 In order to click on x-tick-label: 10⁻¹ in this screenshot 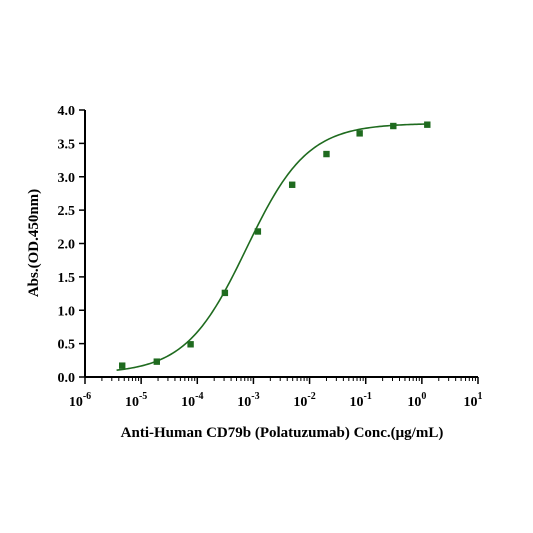, I will do `click(361, 400)`.